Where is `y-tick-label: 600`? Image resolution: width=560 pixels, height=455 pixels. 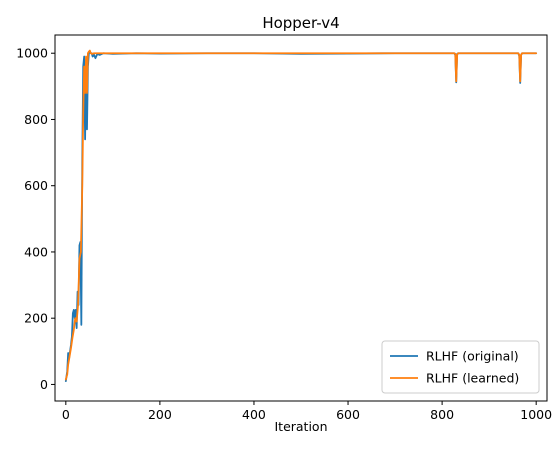 y-tick-label: 600 is located at coordinates (36, 185).